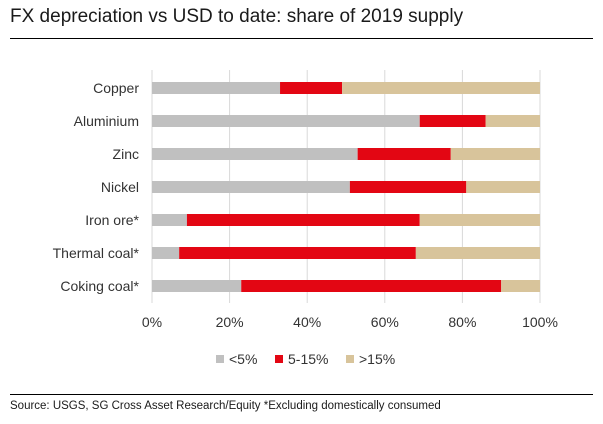  I want to click on x-tick-label: 0%, so click(152, 322).